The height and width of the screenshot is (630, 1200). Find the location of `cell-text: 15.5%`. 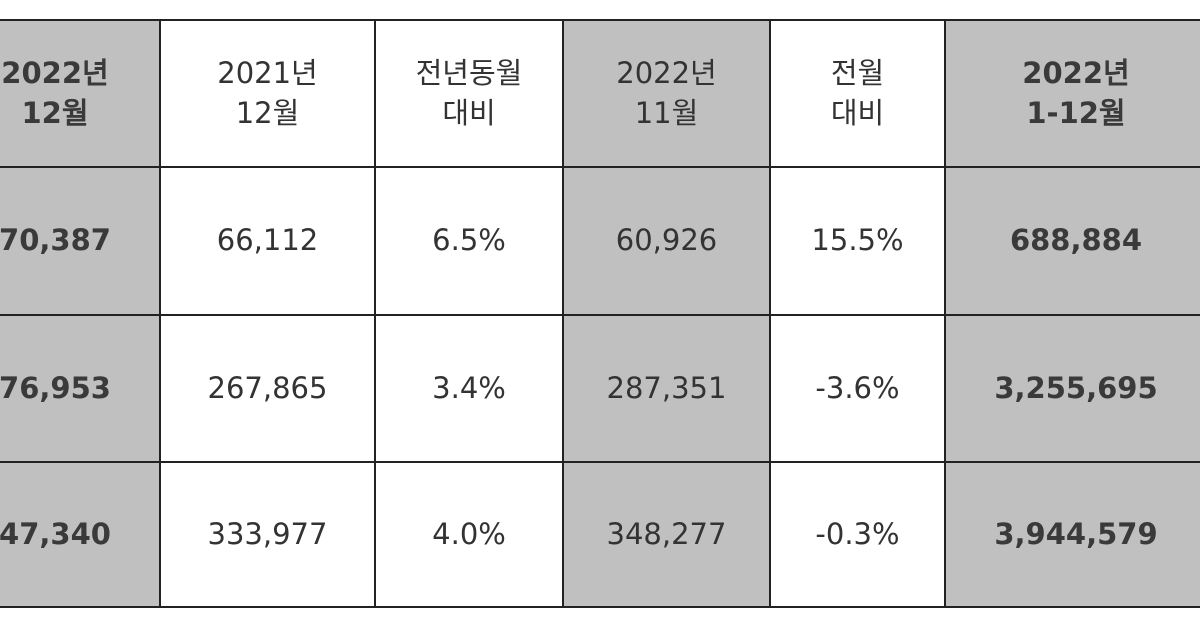

cell-text: 15.5% is located at coordinates (857, 240).